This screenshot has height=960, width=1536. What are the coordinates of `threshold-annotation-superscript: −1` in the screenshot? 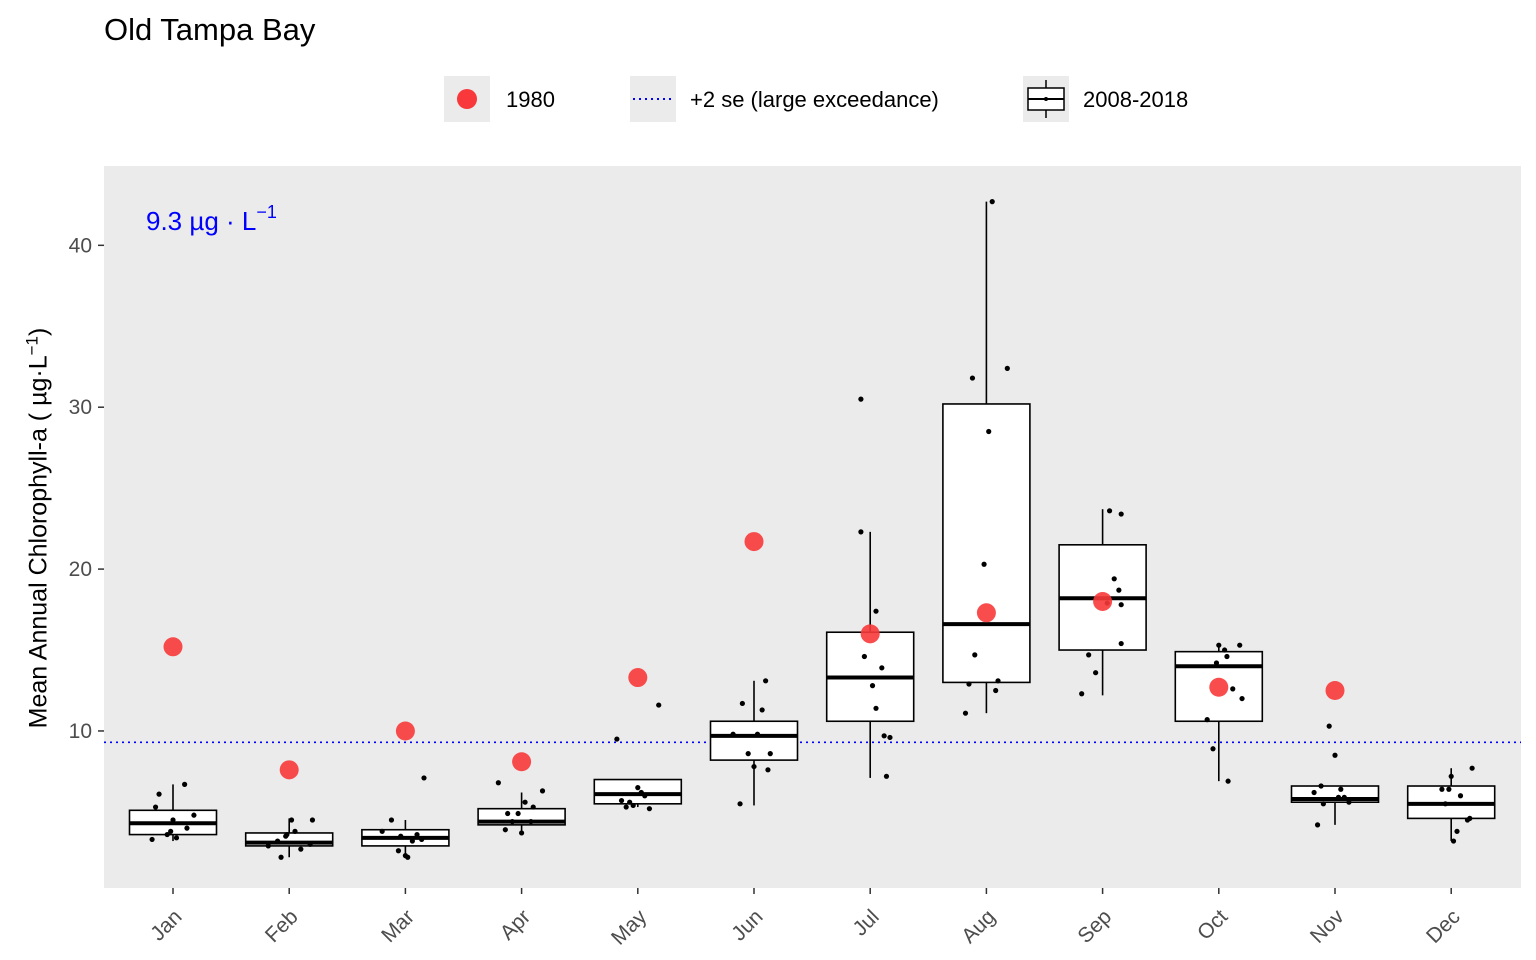 It's located at (266, 212).